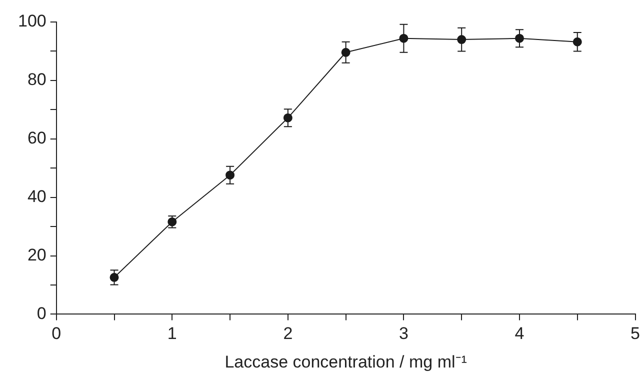  What do you see at coordinates (519, 334) in the screenshot?
I see `x-tick-label: 4` at bounding box center [519, 334].